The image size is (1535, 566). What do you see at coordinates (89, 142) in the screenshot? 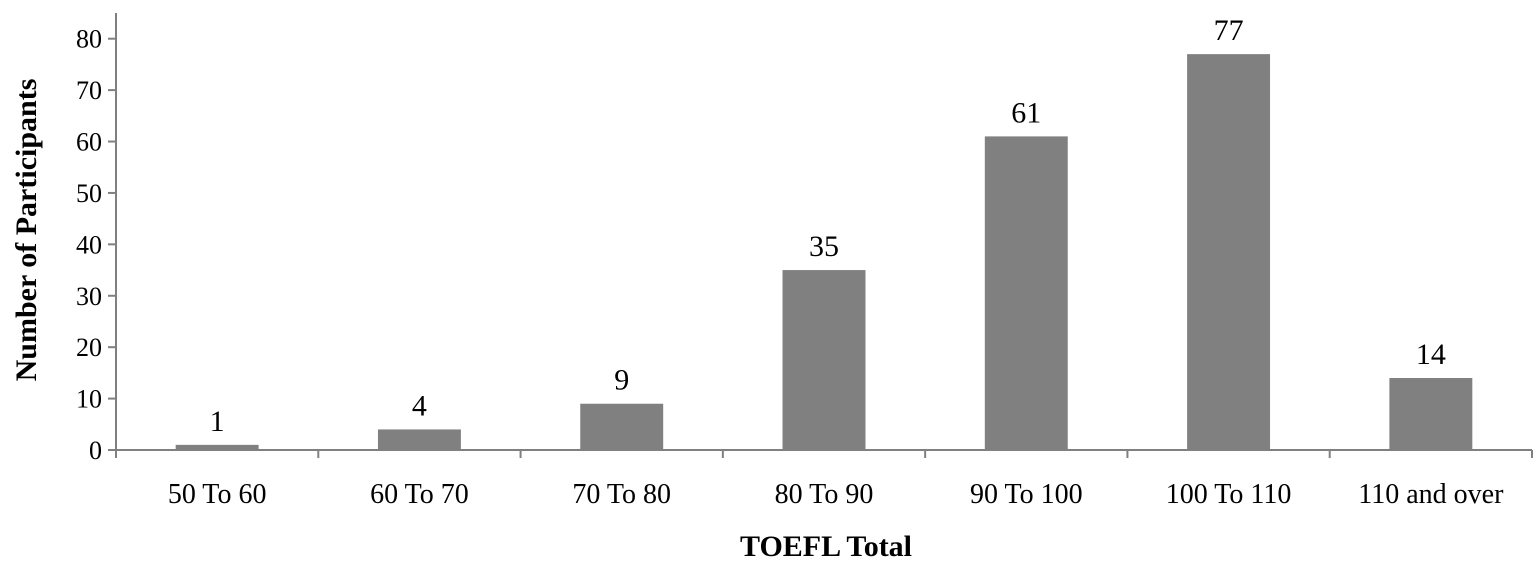
I see `y-tick-label: 60` at bounding box center [89, 142].